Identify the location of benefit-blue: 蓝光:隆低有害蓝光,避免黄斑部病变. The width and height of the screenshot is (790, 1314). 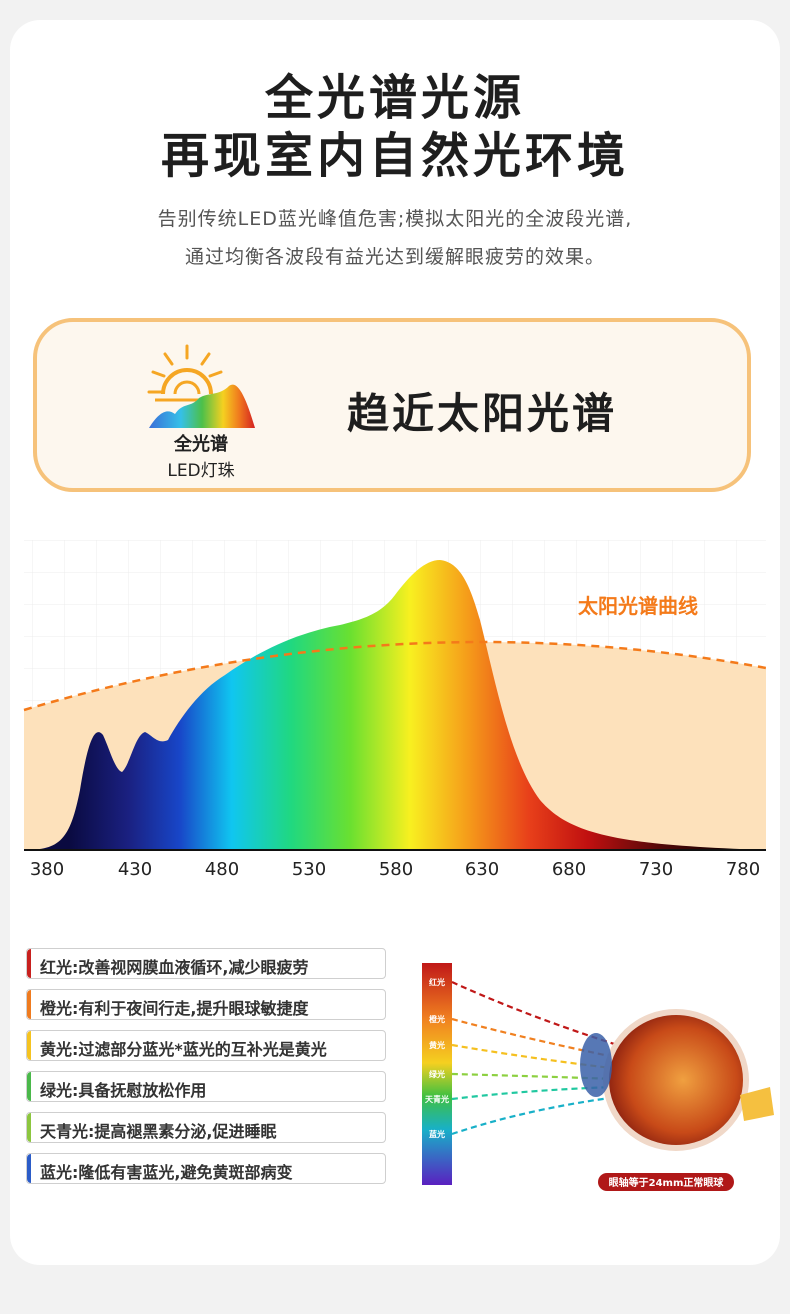
(206, 1168).